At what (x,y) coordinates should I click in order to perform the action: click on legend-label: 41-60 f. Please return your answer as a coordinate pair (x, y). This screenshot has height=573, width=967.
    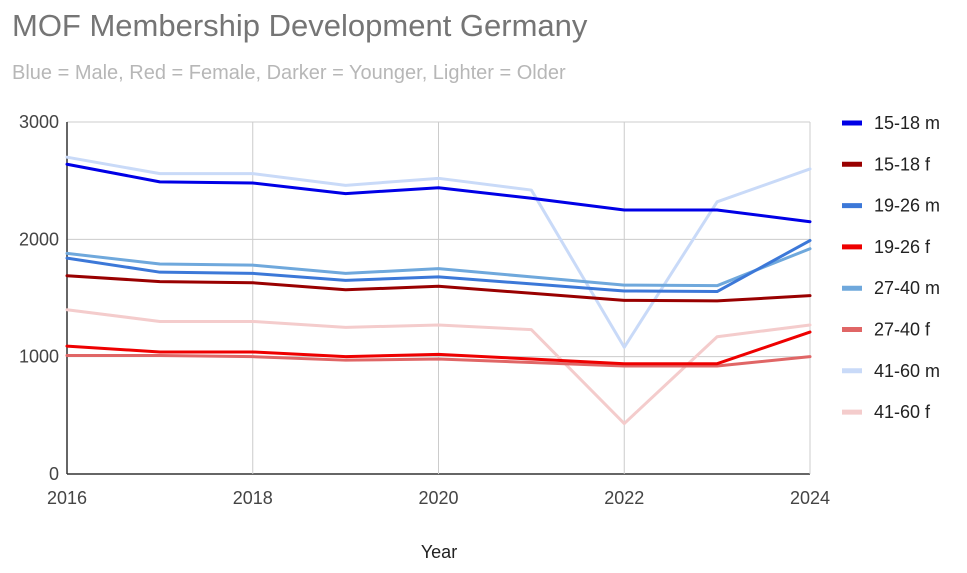
    Looking at the image, I should click on (902, 412).